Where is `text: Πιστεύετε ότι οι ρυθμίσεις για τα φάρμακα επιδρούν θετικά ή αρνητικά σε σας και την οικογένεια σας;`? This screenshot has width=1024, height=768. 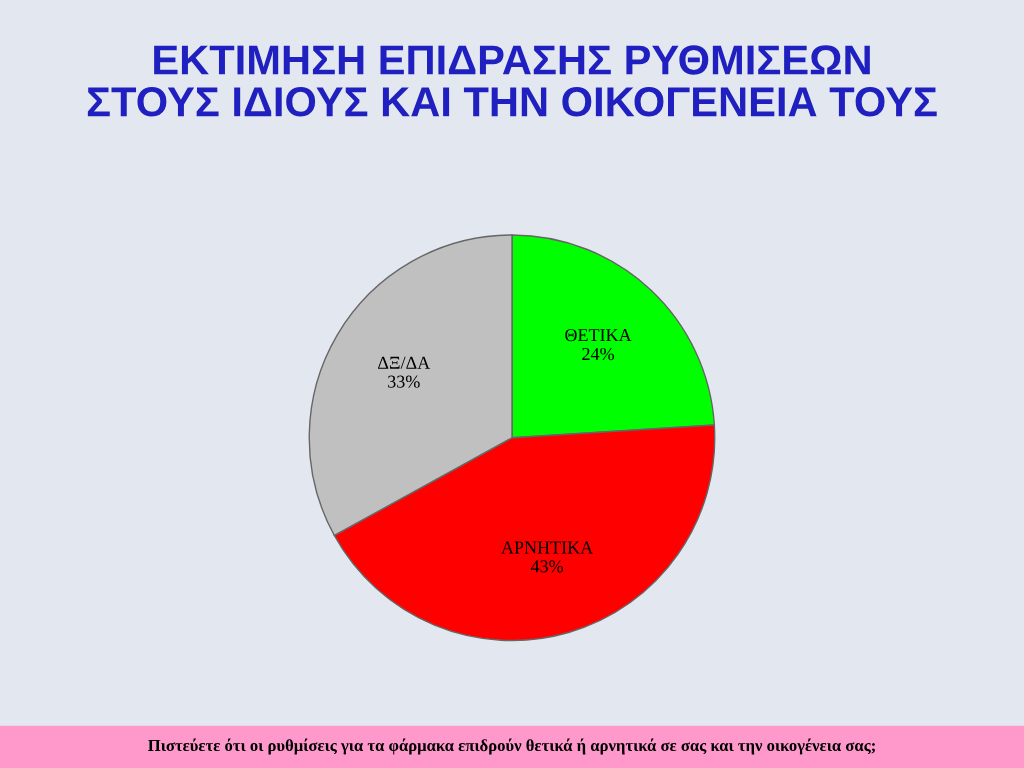
text: Πιστεύετε ότι οι ρυθμίσεις για τα φάρμακα επιδρούν θετικά ή αρνητικά σε σας και την οικογένεια σας; is located at coordinates (511, 746).